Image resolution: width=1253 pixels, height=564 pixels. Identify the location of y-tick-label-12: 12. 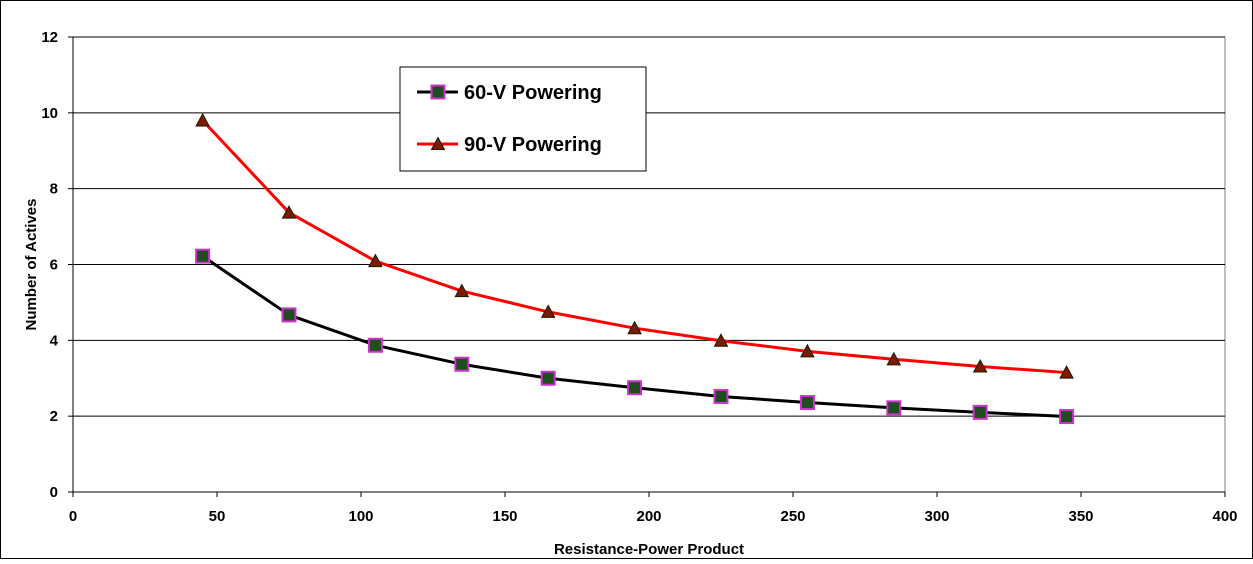
(49, 37).